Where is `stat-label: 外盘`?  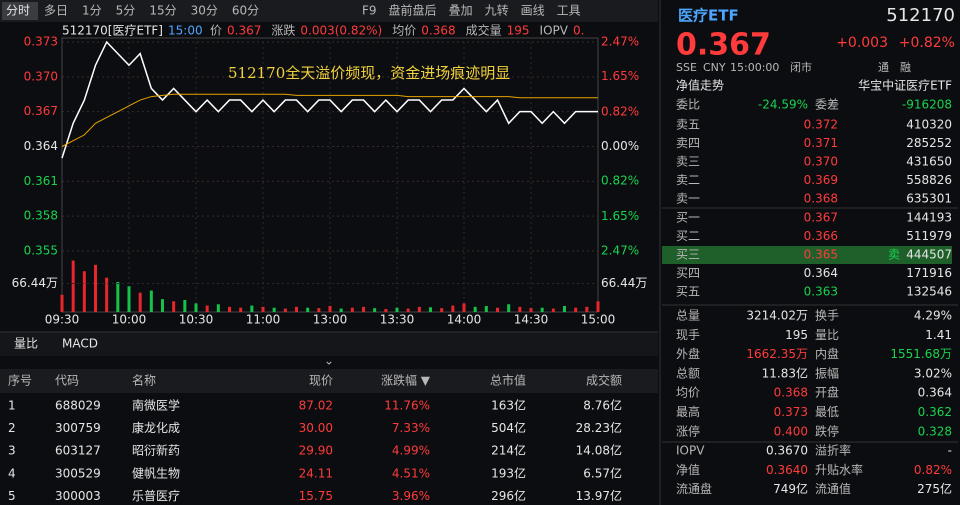
stat-label: 外盘 is located at coordinates (688, 353).